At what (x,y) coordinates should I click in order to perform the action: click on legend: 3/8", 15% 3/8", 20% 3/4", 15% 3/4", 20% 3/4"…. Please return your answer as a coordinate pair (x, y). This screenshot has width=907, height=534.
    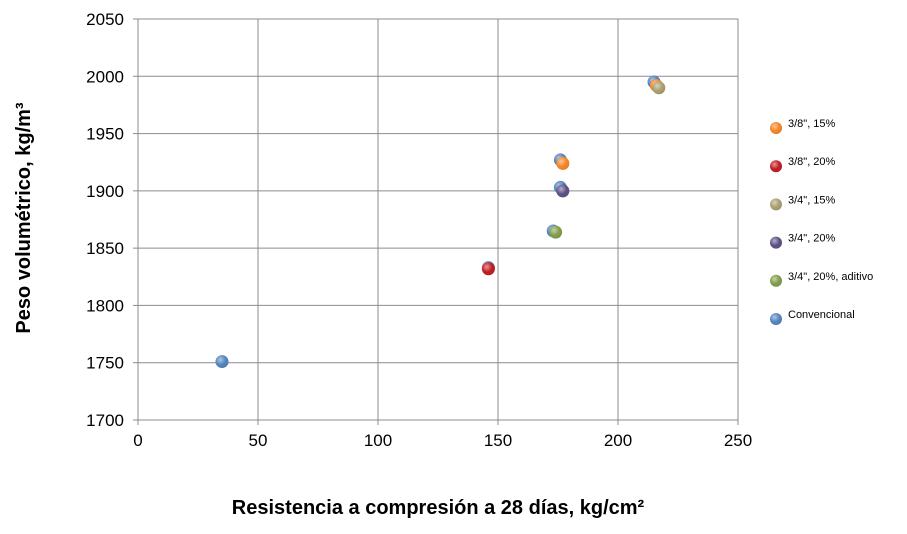
    Looking at the image, I should click on (821, 221).